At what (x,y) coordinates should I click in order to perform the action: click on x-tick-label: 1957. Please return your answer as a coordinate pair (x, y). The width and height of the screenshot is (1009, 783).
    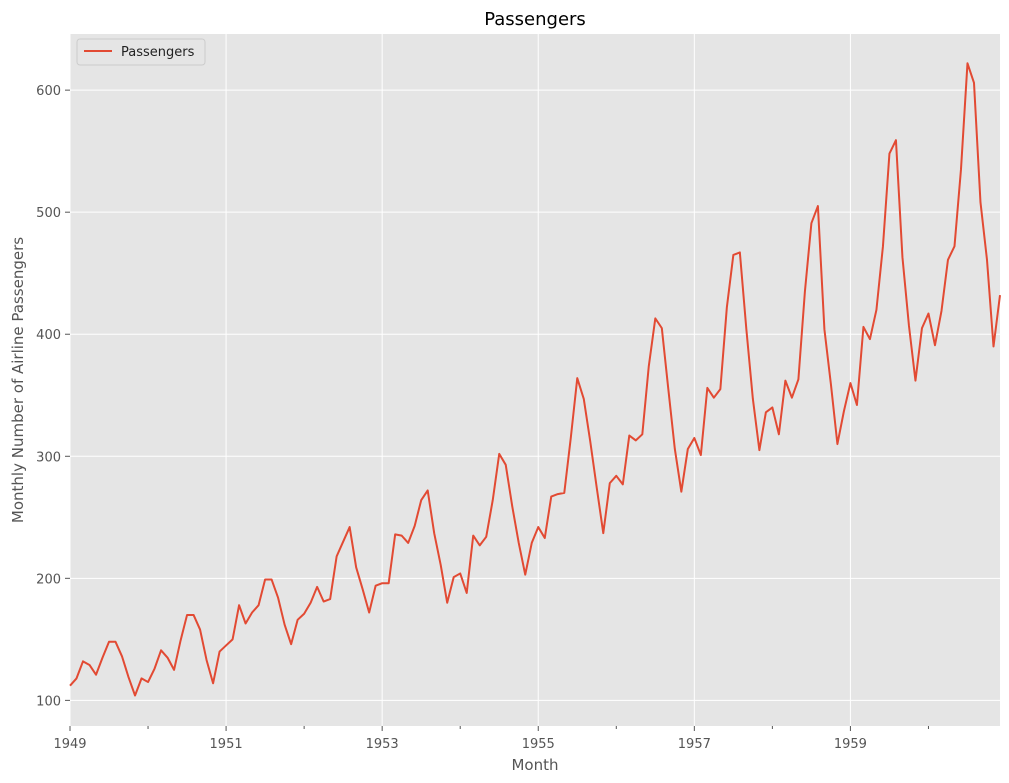
    Looking at the image, I should click on (694, 744).